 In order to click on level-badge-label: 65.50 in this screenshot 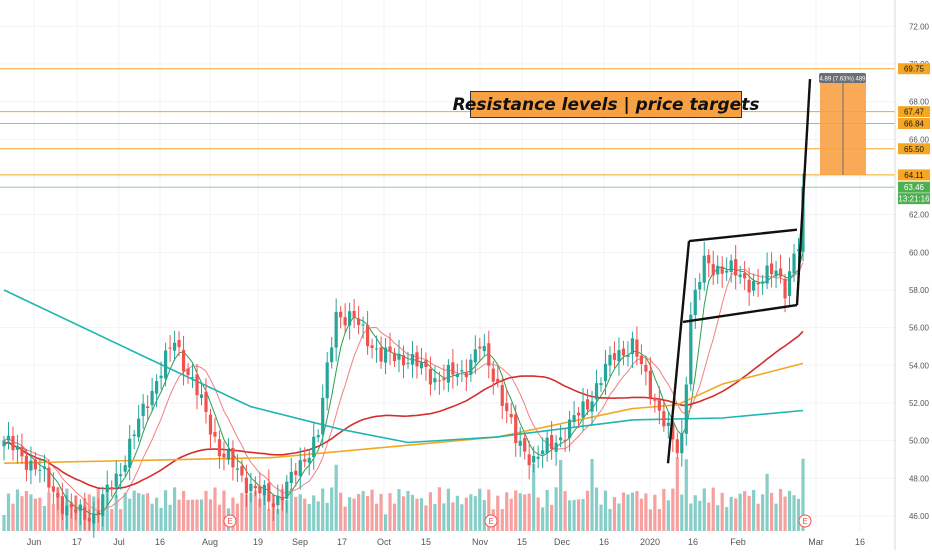, I will do `click(914, 149)`.